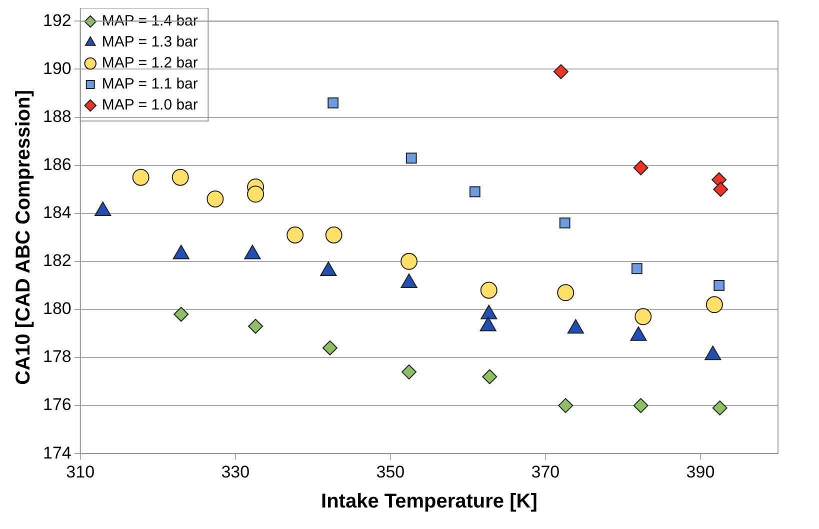 The image size is (819, 529). Describe the element at coordinates (57, 164) in the screenshot. I see `y-tick-label: 186` at that location.